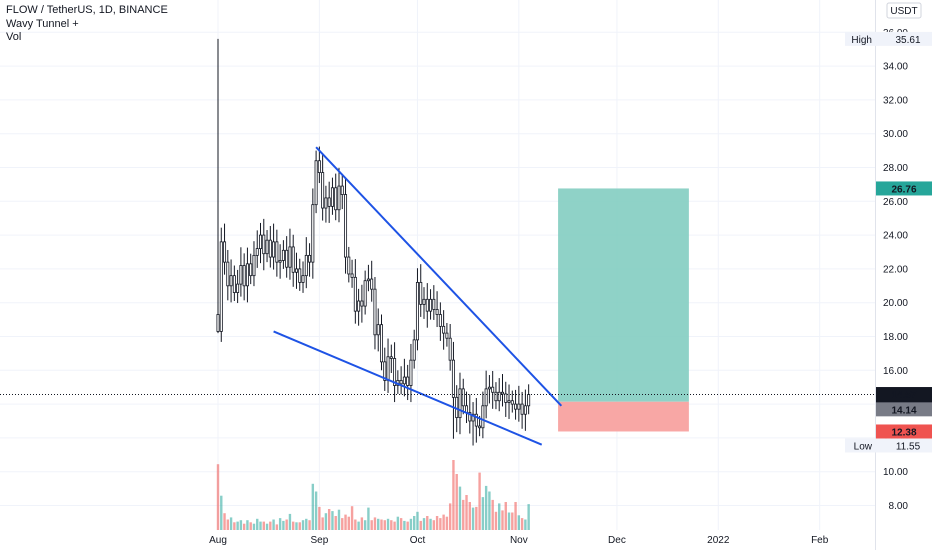 The height and width of the screenshot is (550, 932). Describe the element at coordinates (14, 37) in the screenshot. I see `indicator-volume: Vol` at that location.